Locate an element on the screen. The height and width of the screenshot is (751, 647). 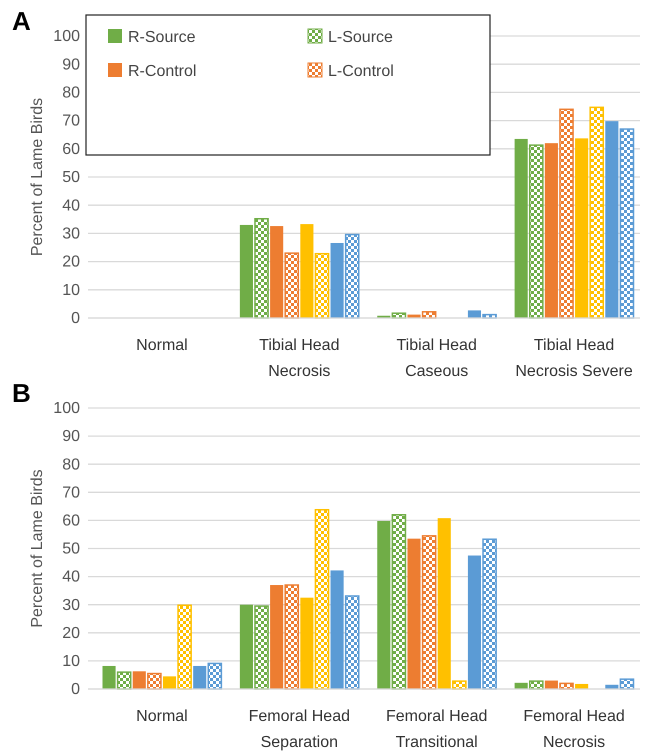
x-tick-label: Tibial Head Necrosis Severe is located at coordinates (574, 358).